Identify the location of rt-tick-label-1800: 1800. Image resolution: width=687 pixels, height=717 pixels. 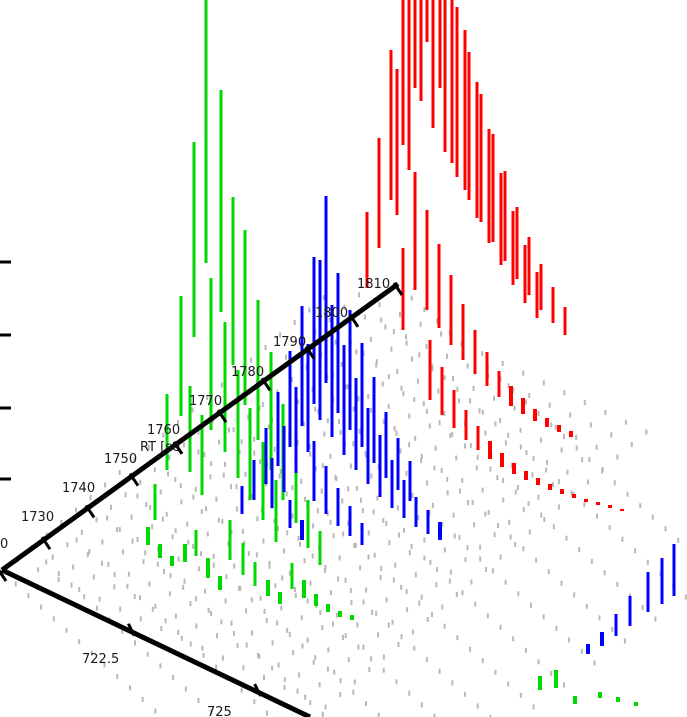
(331, 313).